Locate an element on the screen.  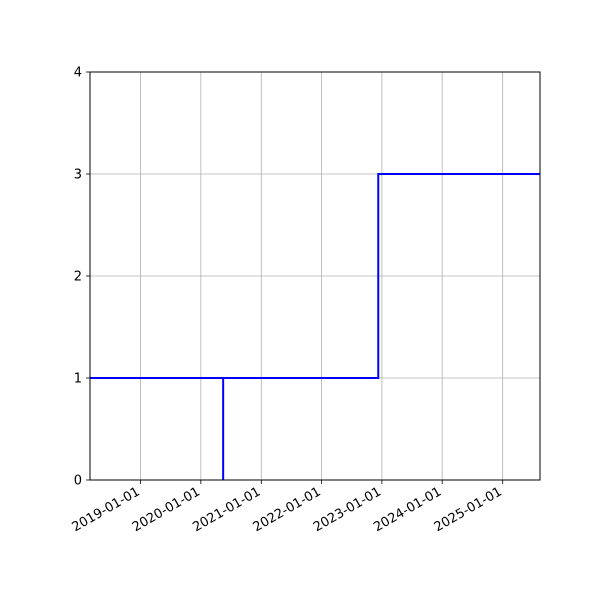
y-tick-label: 1 is located at coordinates (78, 379).